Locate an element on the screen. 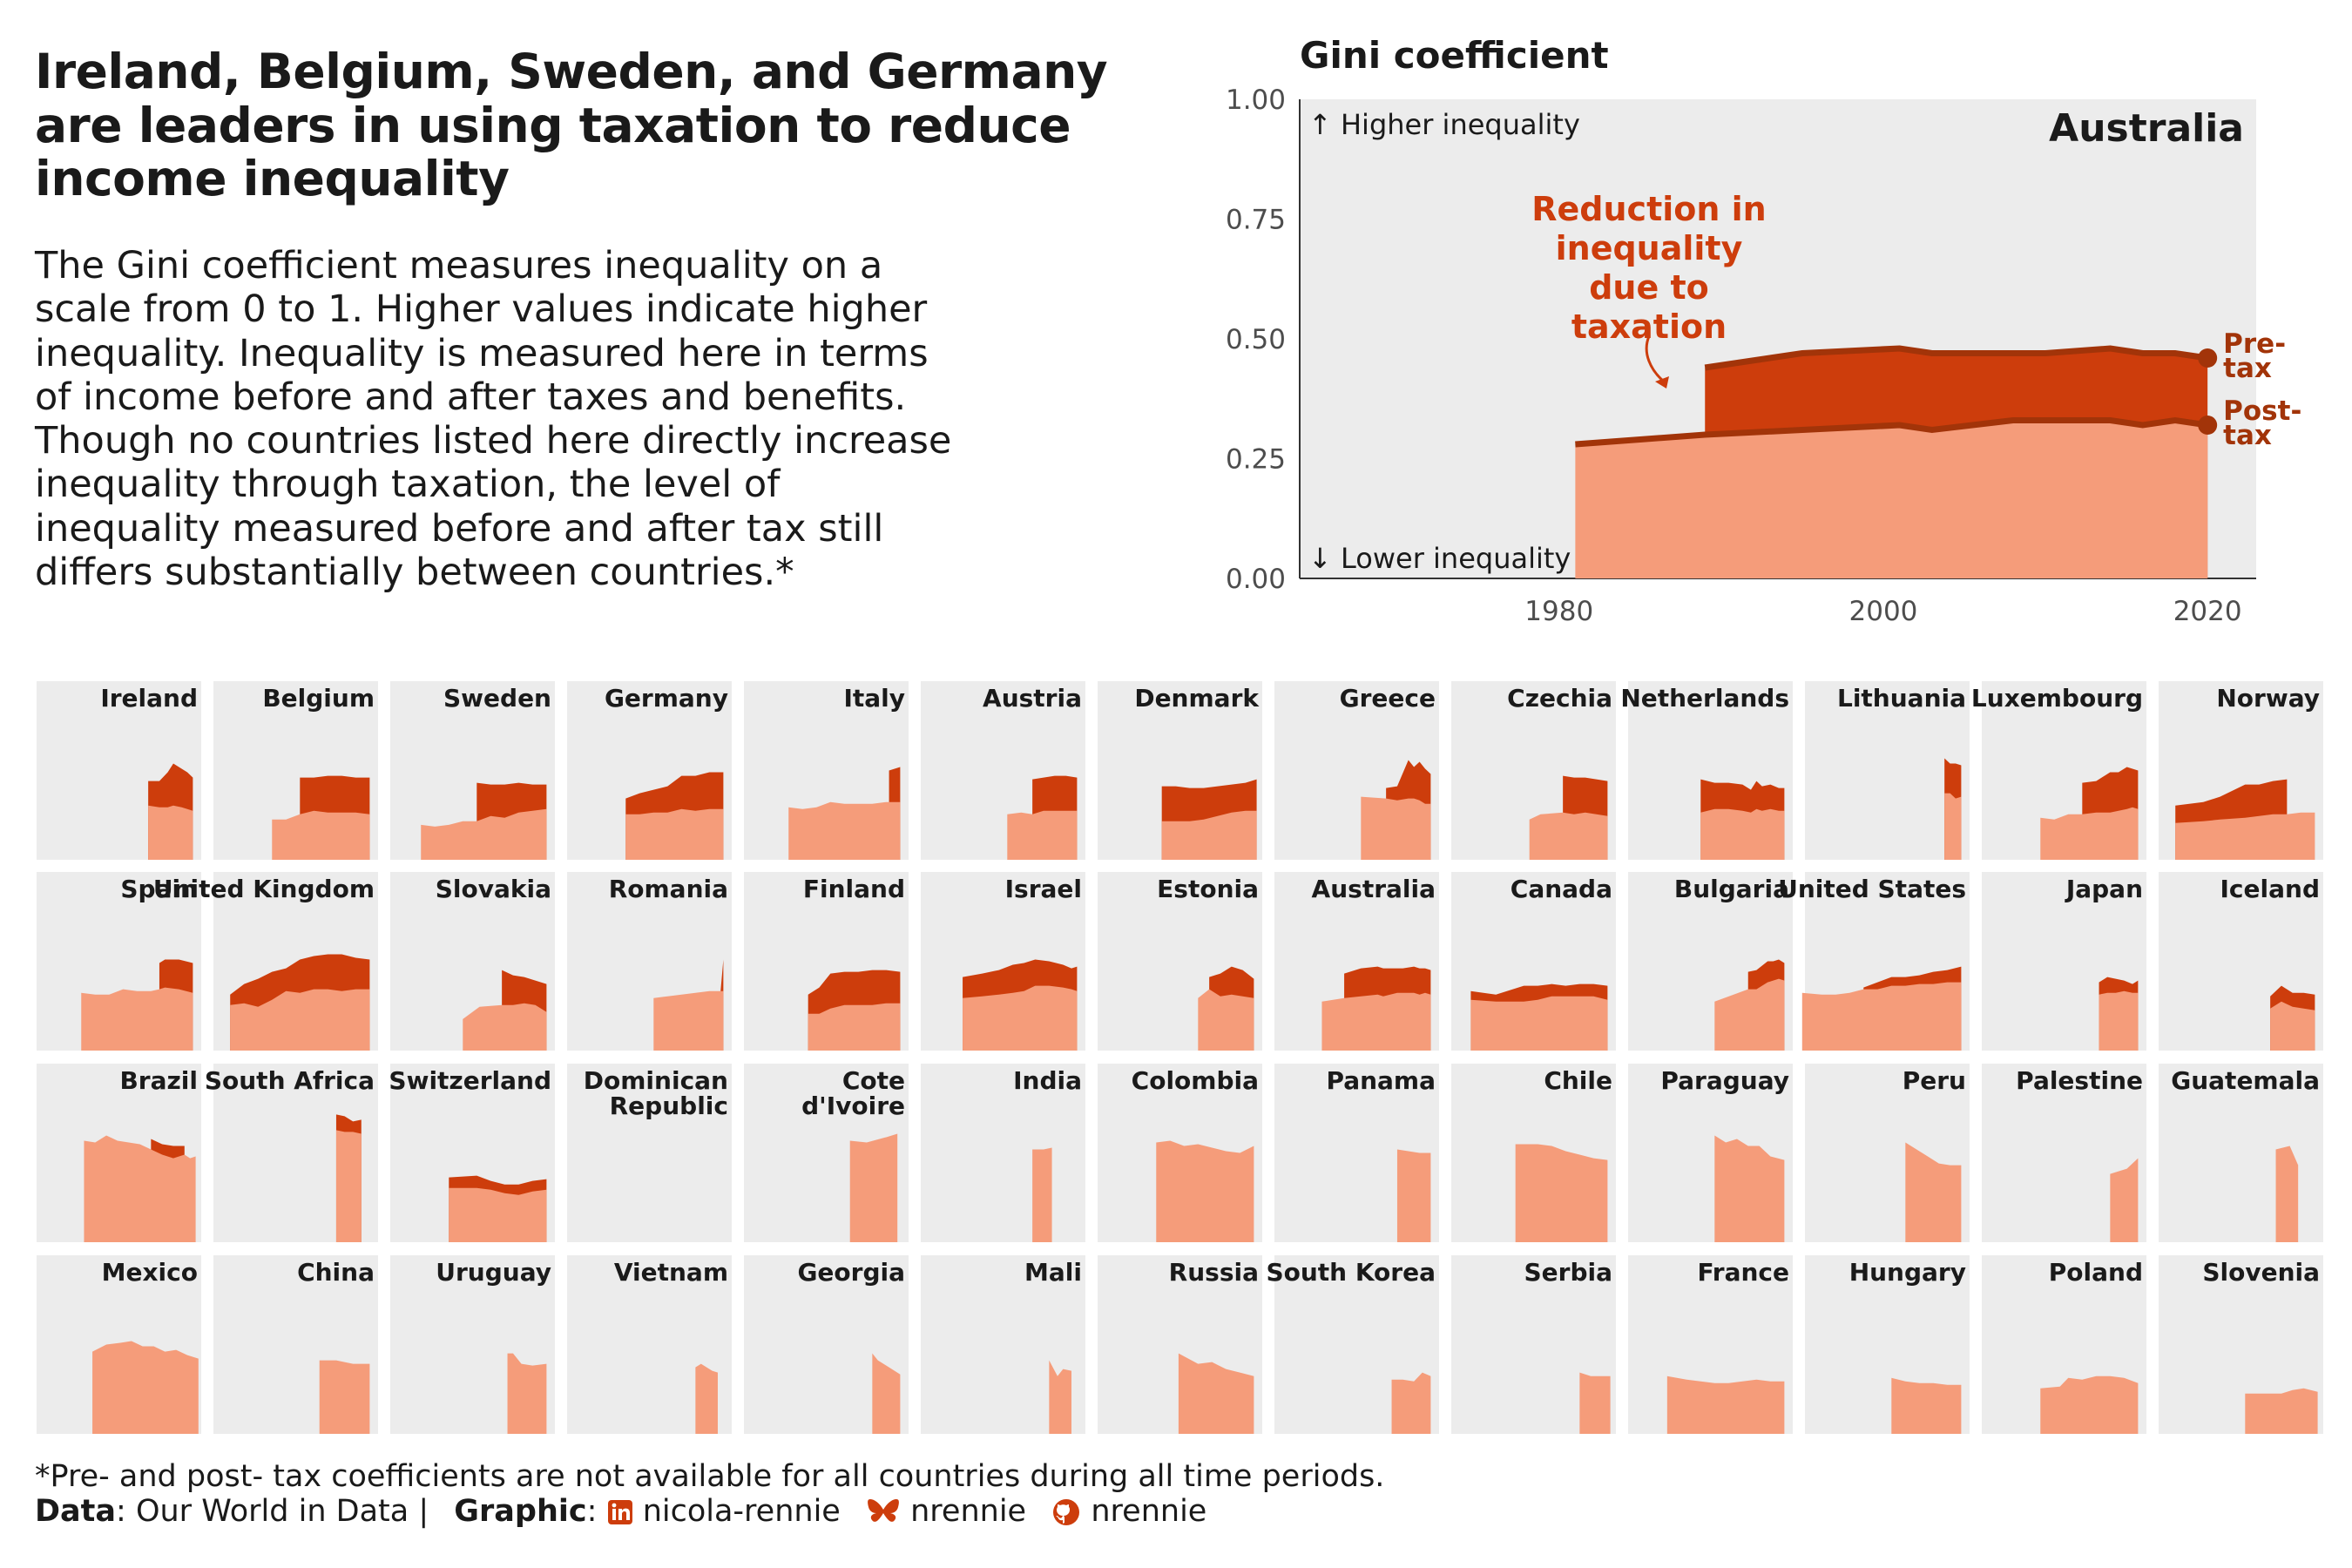 The width and height of the screenshot is (2352, 1568). country-label: Cote d'Ivoire is located at coordinates (853, 1093).